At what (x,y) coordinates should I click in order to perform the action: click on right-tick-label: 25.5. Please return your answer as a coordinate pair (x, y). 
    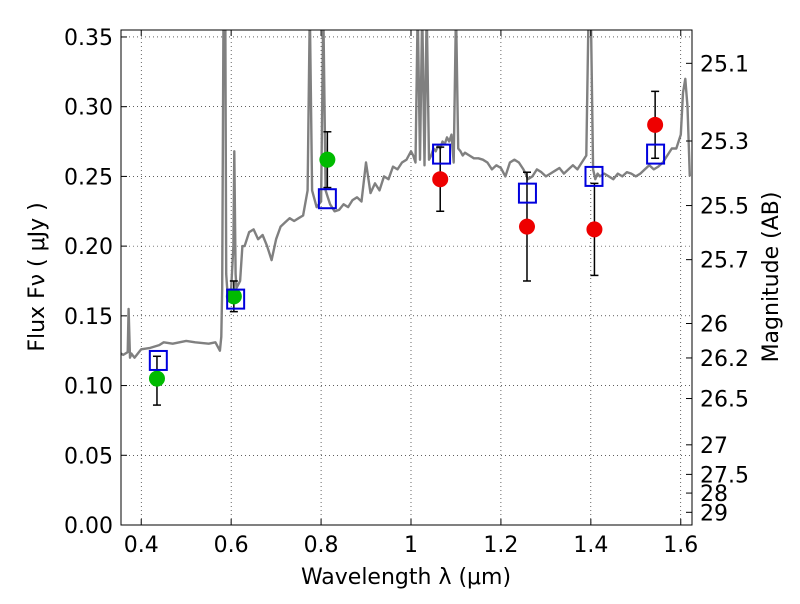
    Looking at the image, I should click on (724, 207).